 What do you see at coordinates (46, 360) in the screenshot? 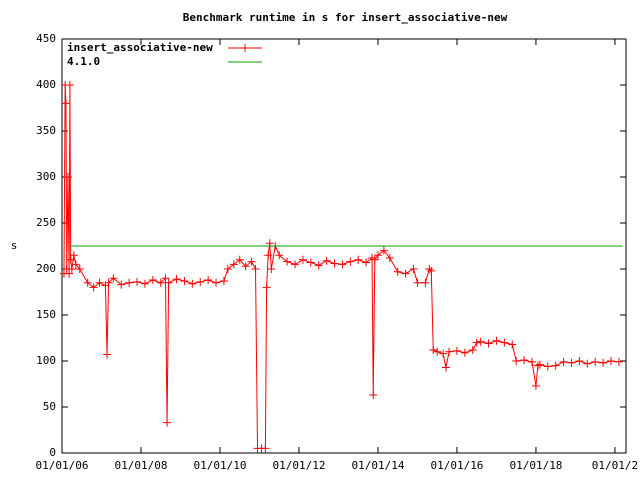
I see `y-tick-label: 100` at bounding box center [46, 360].